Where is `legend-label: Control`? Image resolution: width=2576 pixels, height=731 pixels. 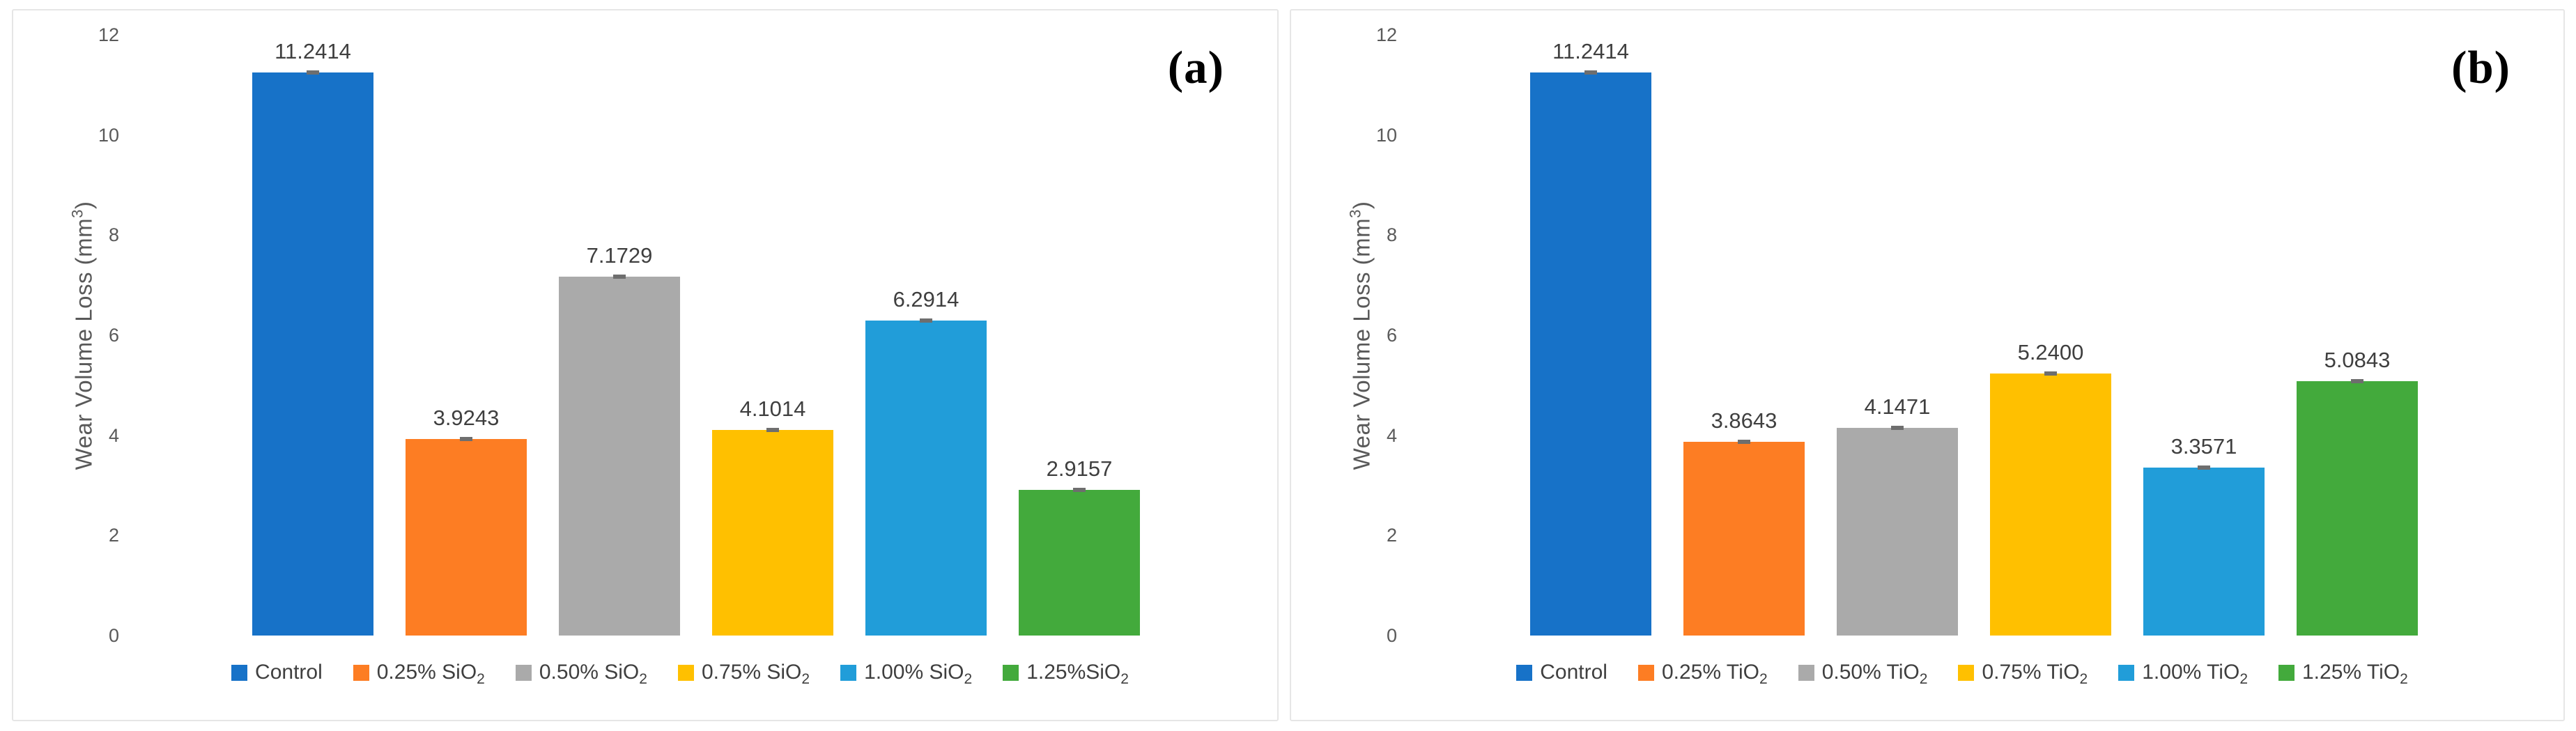
legend-label: Control is located at coordinates (289, 672).